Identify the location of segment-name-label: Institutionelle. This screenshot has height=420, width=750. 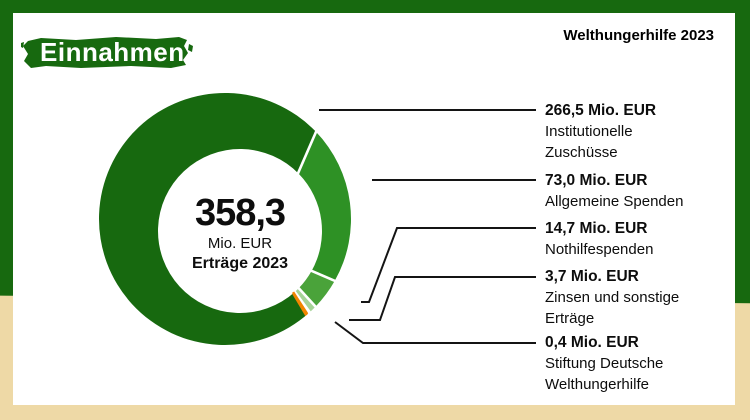
(589, 131).